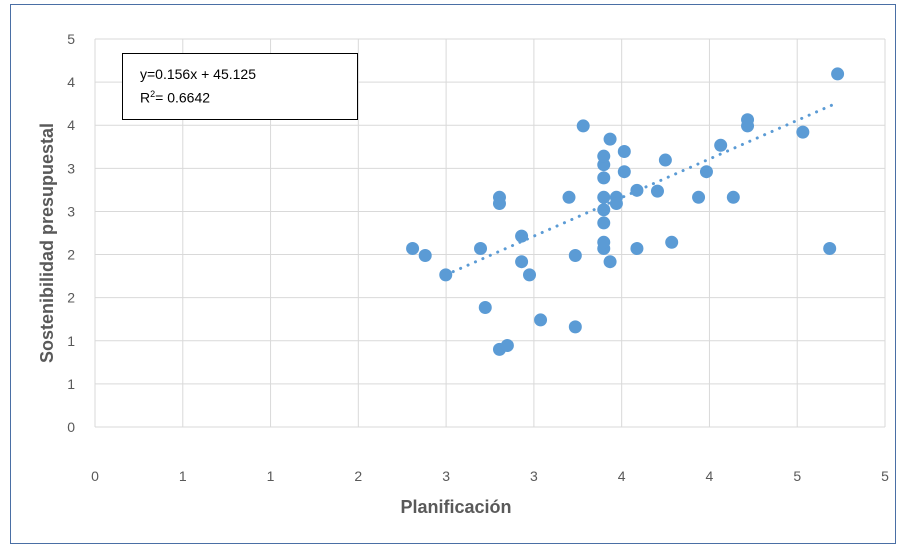 The width and height of the screenshot is (901, 545). What do you see at coordinates (358, 476) in the screenshot?
I see `x-tick-label: 2` at bounding box center [358, 476].